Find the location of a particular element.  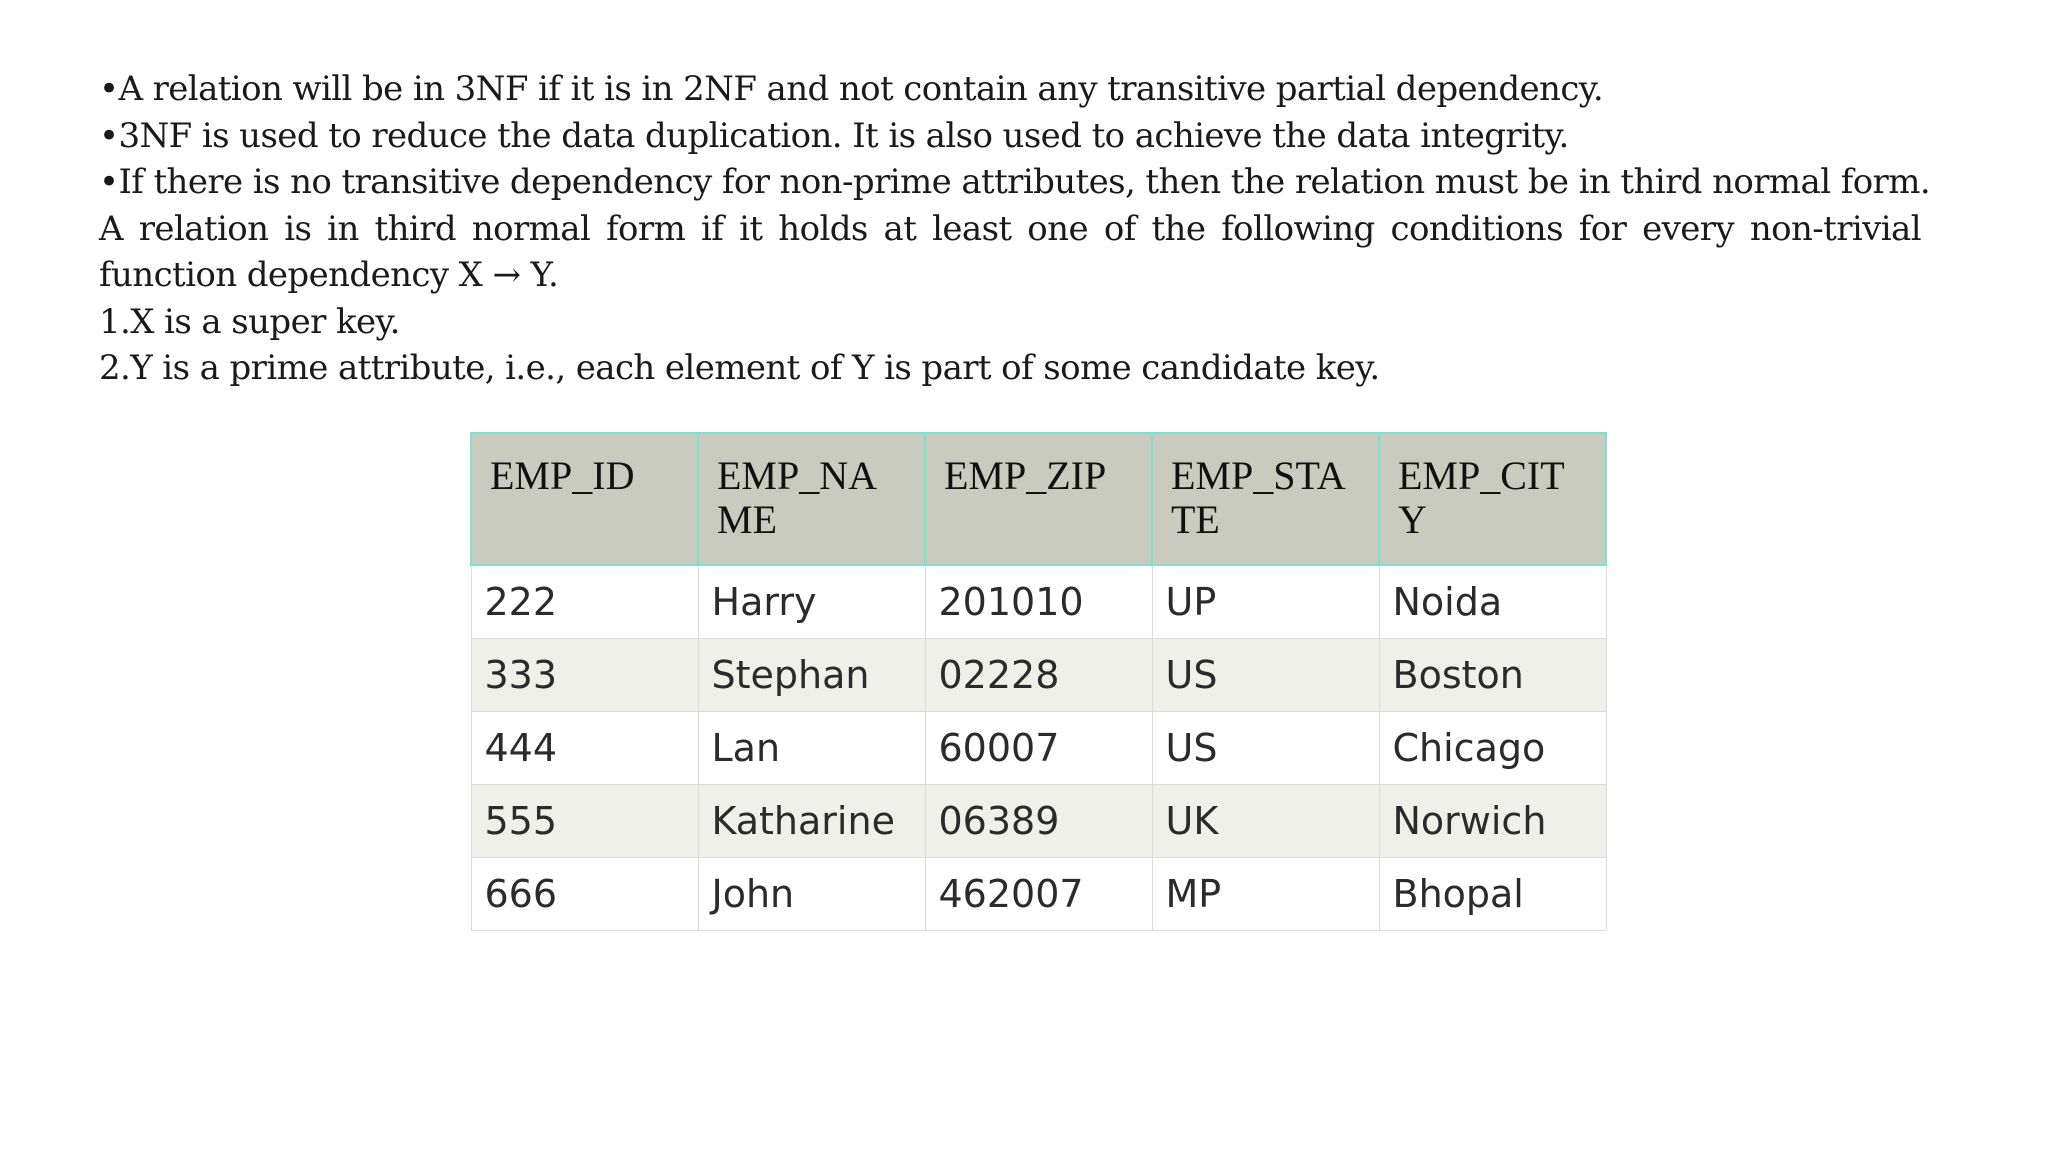

cell-emp-zip: 02228 is located at coordinates (1038, 674).